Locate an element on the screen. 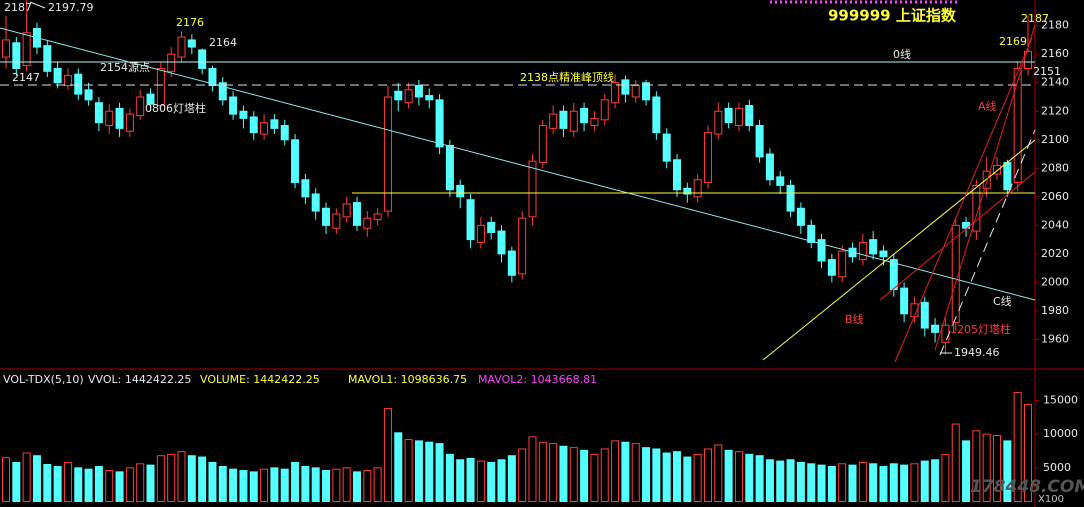  c-line is located at coordinates (987, 242).